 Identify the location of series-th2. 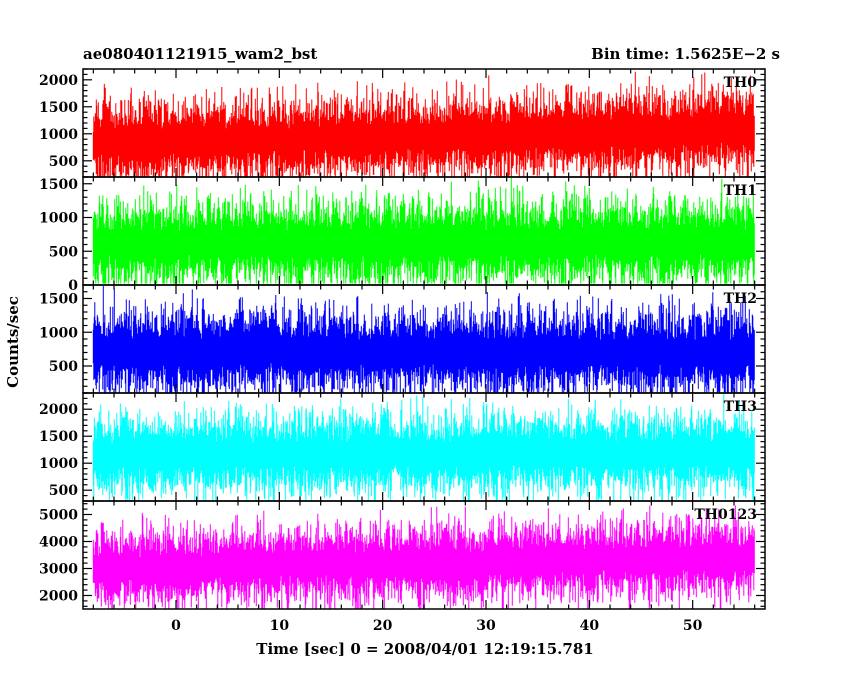
(423, 339).